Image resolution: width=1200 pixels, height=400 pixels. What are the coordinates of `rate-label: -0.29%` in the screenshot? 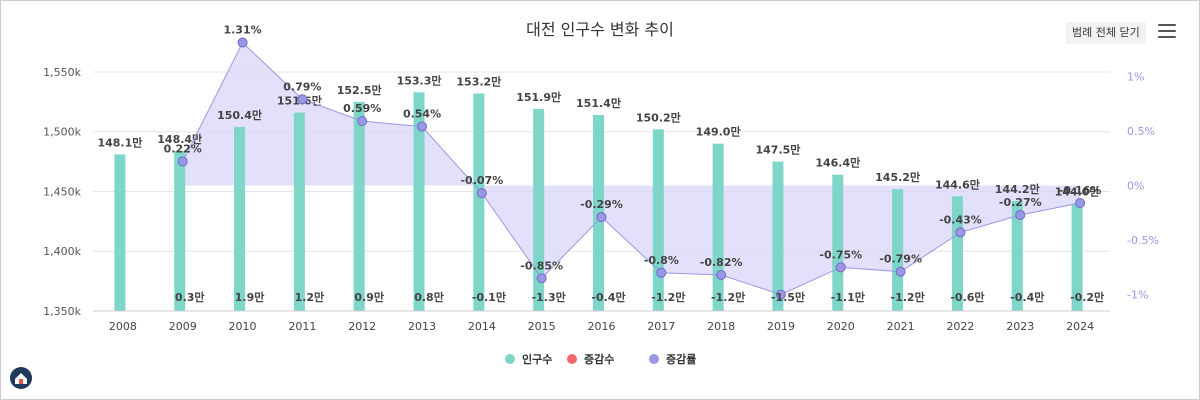 It's located at (601, 204).